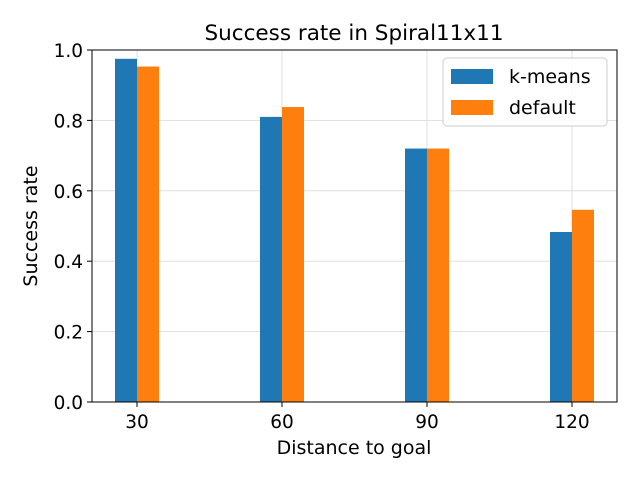 Image resolution: width=640 pixels, height=480 pixels. I want to click on legend-swatch-default, so click(472, 107).